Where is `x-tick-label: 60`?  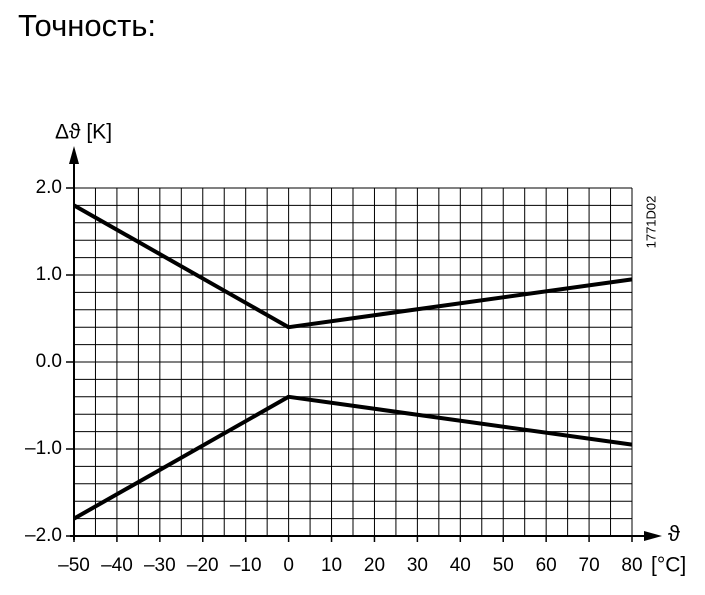 x-tick-label: 60 is located at coordinates (546, 565).